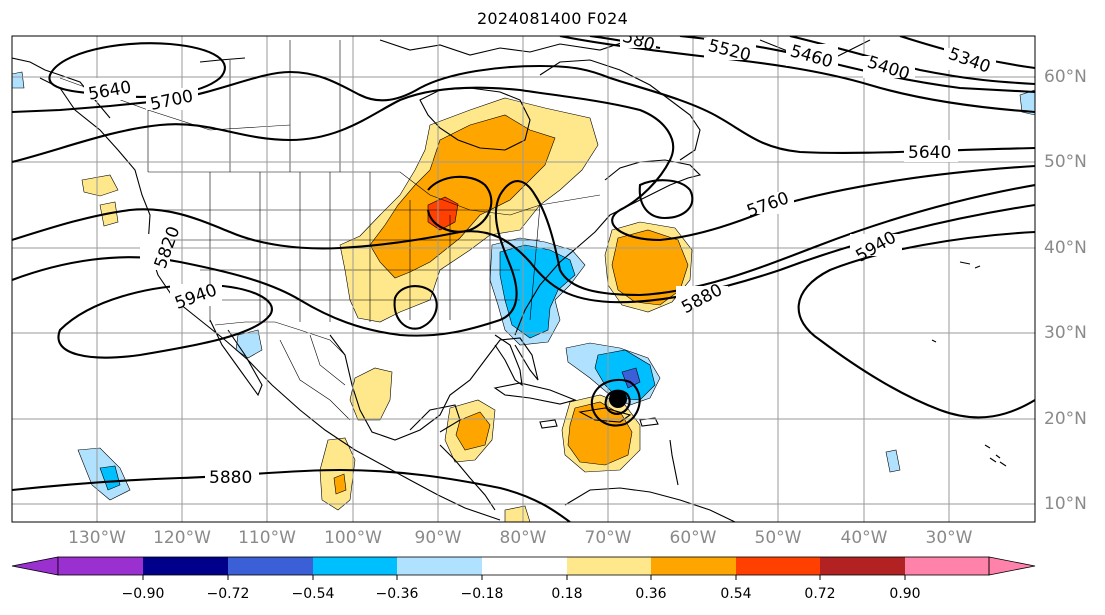 This screenshot has width=1105, height=615. What do you see at coordinates (467, 477) in the screenshot?
I see `central-america` at bounding box center [467, 477].